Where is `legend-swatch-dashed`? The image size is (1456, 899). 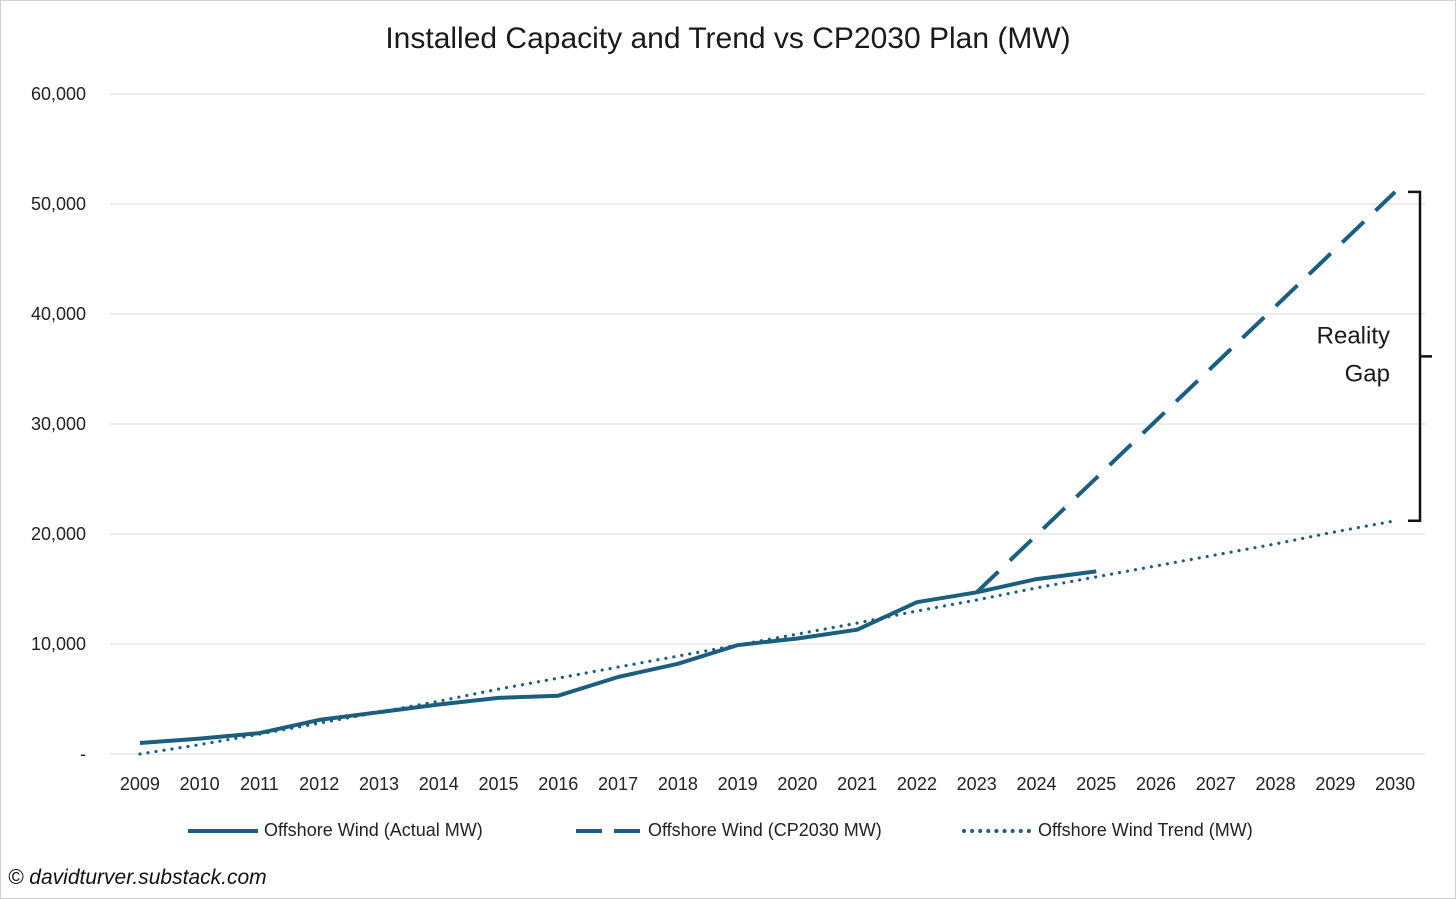
legend-swatch-dashed is located at coordinates (608, 830).